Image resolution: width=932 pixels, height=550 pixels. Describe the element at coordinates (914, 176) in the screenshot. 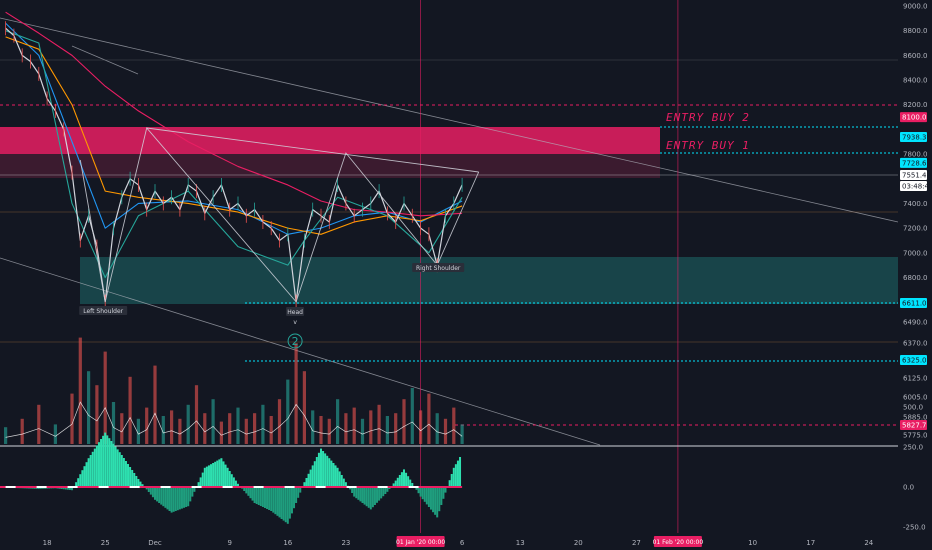

I see `price-badge-label: 7551.4` at that location.